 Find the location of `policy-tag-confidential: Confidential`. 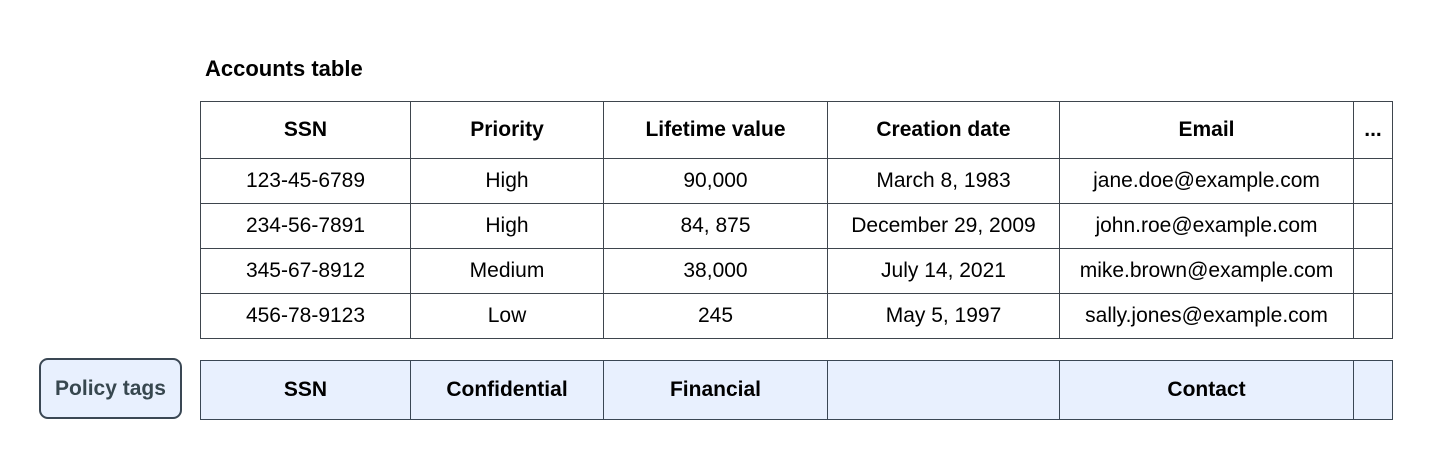

policy-tag-confidential: Confidential is located at coordinates (507, 390).